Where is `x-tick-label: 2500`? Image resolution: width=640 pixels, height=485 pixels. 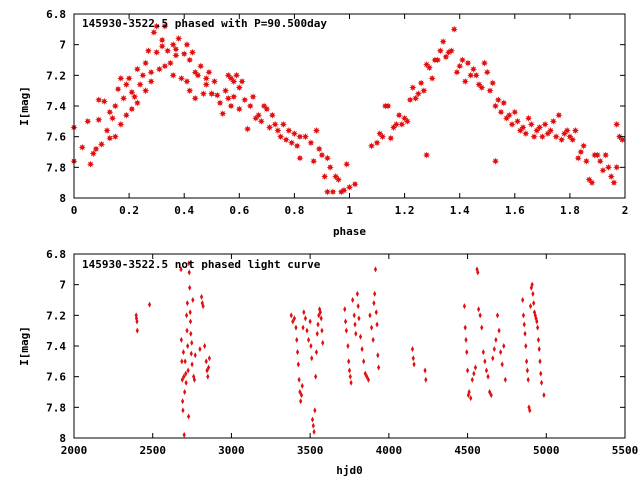 x-tick-label: 2500 is located at coordinates (152, 450).